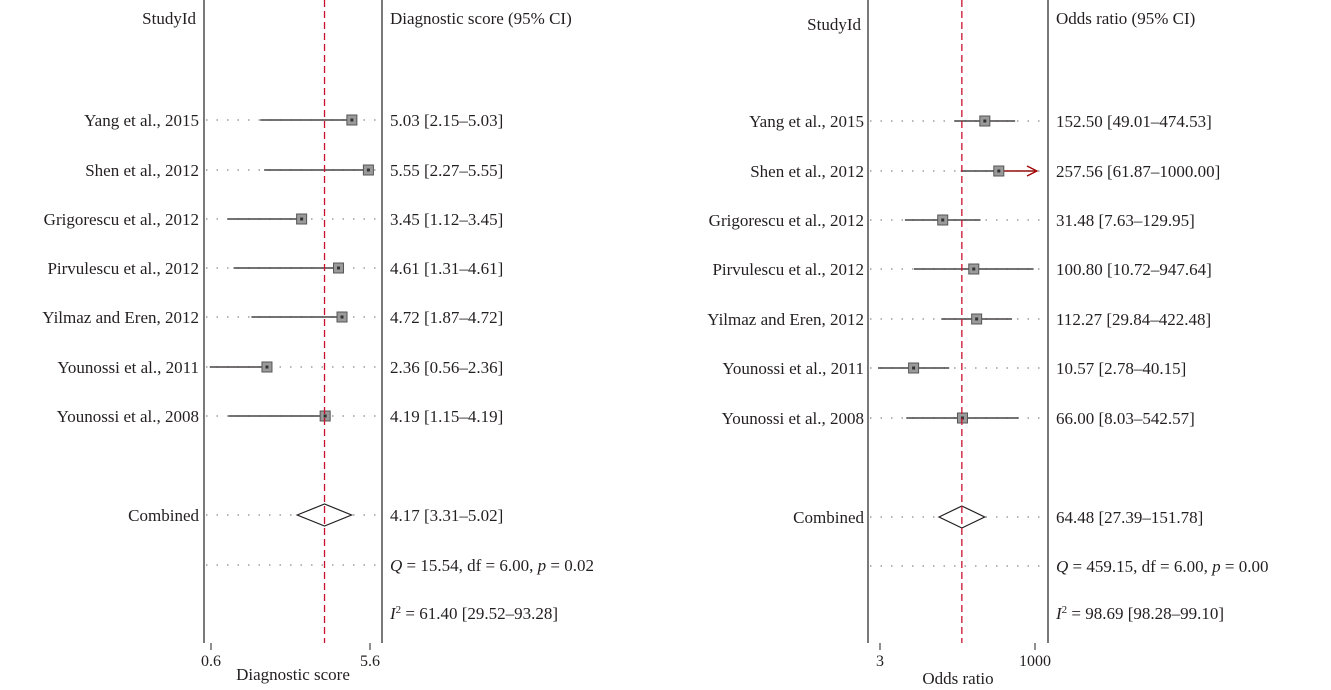 The image size is (1331, 690). Describe the element at coordinates (446, 219) in the screenshot. I see `estimate-ci-text: 3.45 [1.12–3.45]` at that location.